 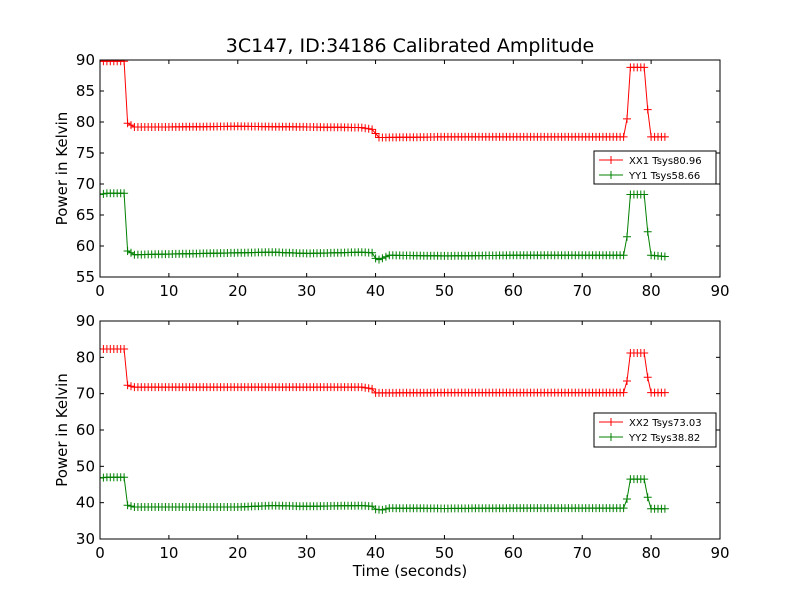 What do you see at coordinates (85, 91) in the screenshot?
I see `y-tick-label: 85` at bounding box center [85, 91].